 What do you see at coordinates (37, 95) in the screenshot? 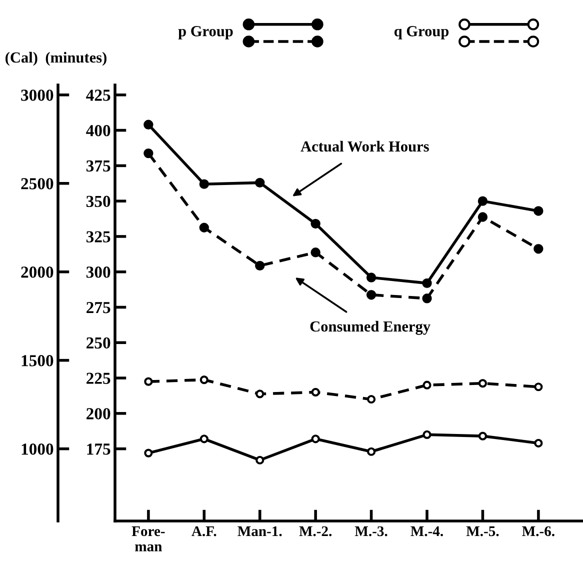
I see `y2-tick-label: 3000` at bounding box center [37, 95].